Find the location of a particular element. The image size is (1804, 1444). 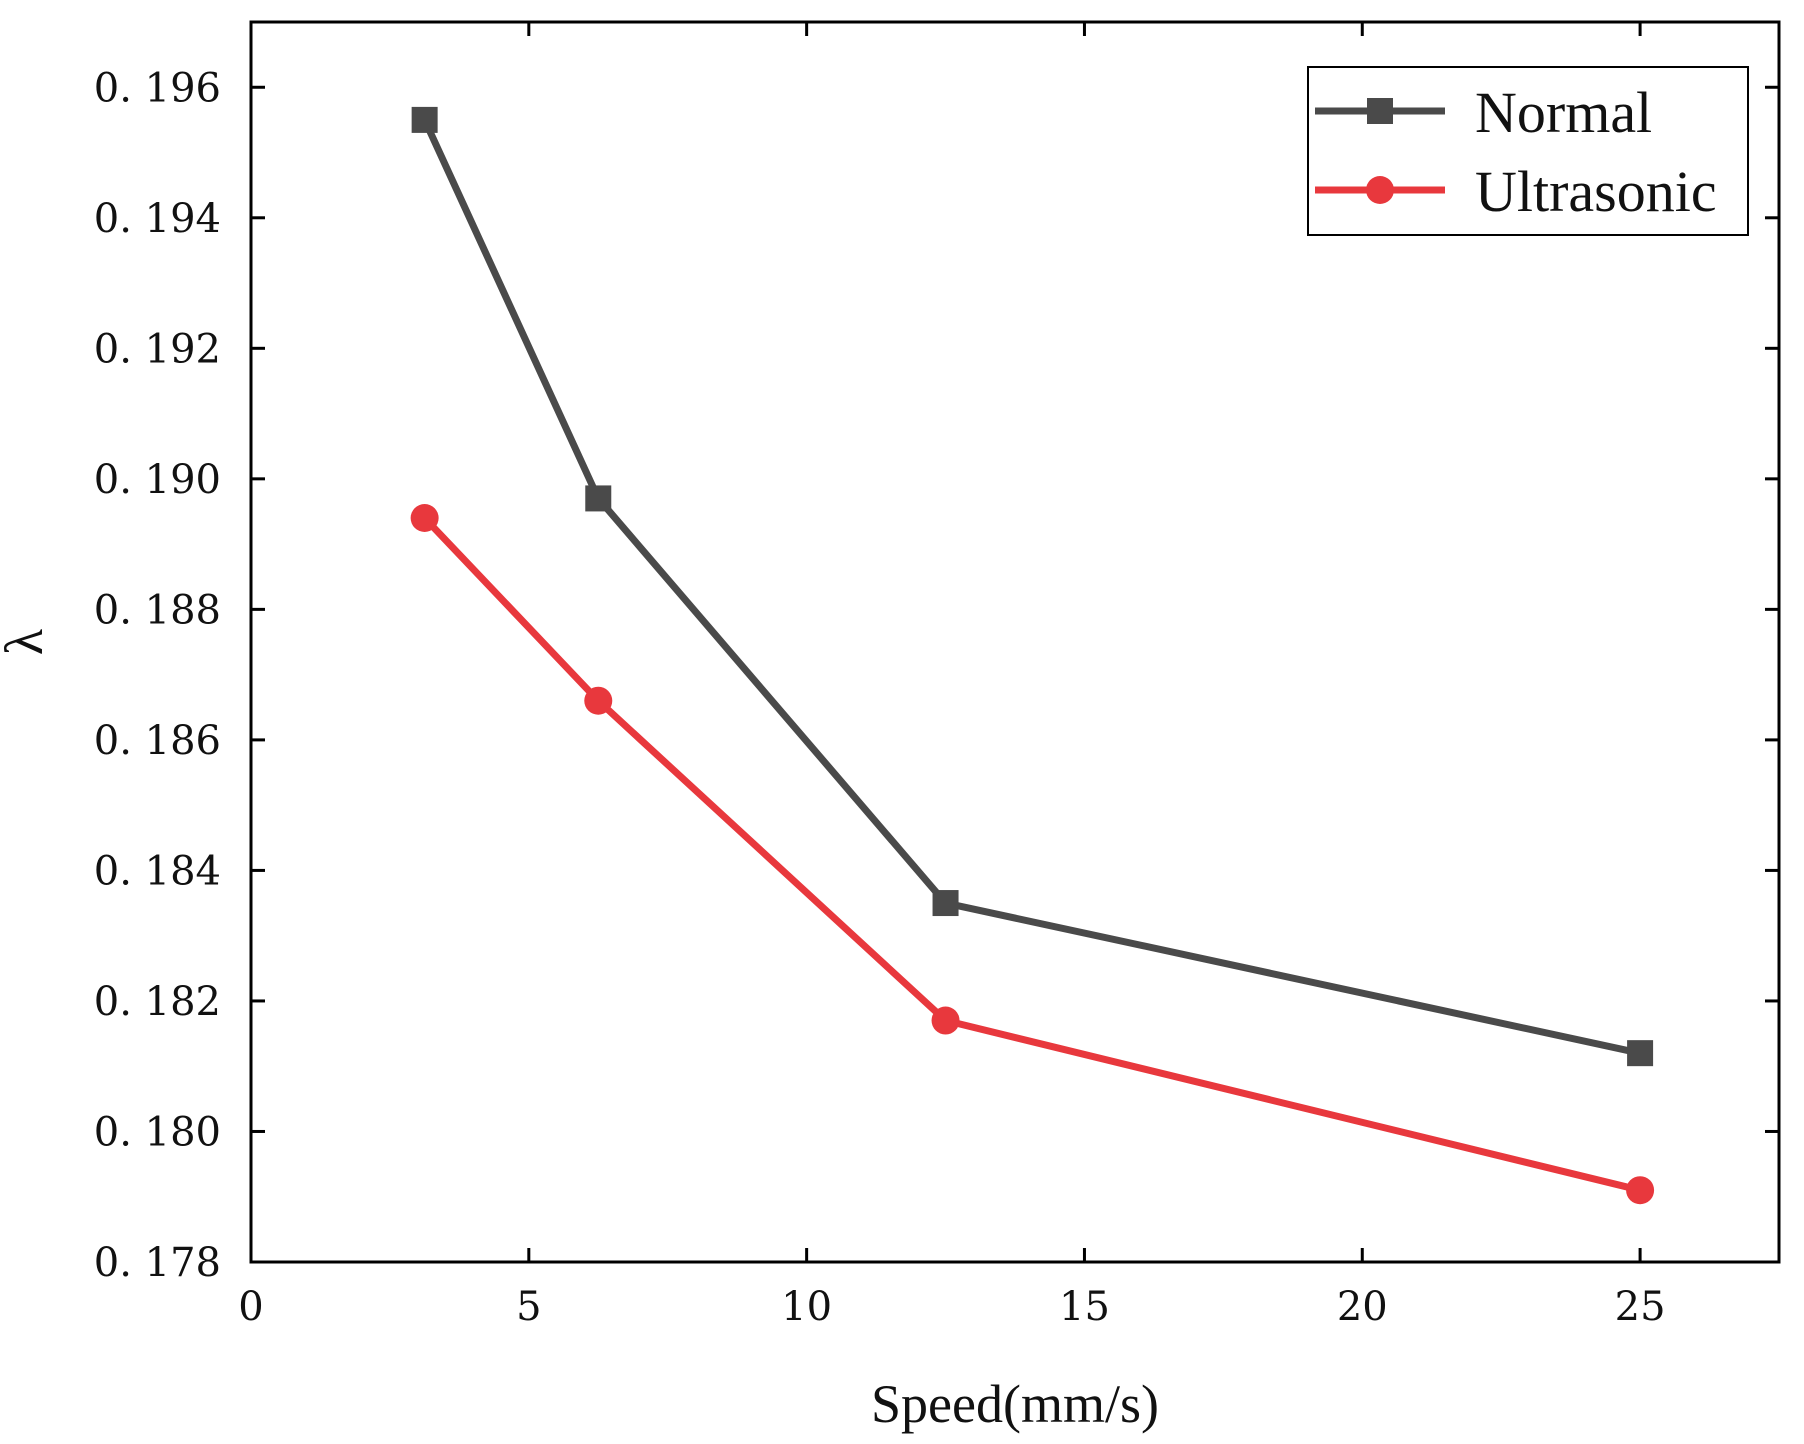

legend-box is located at coordinates (1528, 151).